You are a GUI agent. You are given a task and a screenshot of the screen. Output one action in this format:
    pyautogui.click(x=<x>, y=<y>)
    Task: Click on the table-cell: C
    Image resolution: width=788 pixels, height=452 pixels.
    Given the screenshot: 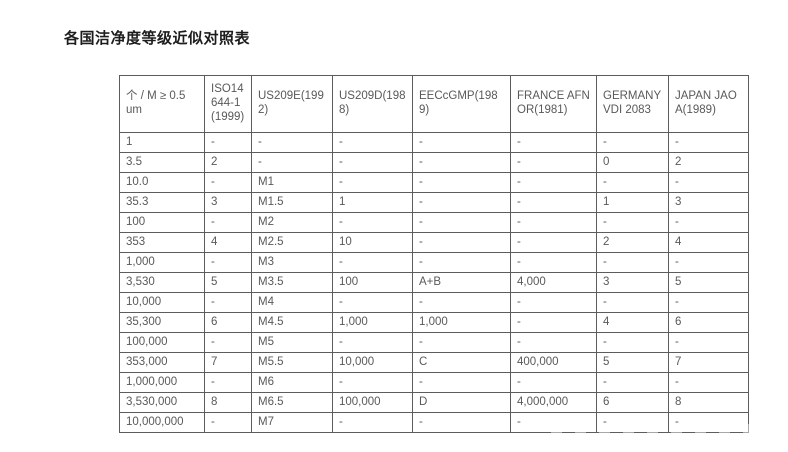 What is the action you would take?
    pyautogui.click(x=461, y=362)
    